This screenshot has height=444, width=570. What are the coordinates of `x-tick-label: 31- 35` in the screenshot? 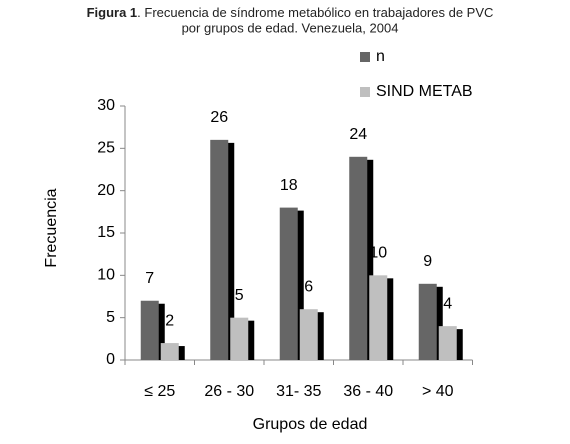 It's located at (298, 391).